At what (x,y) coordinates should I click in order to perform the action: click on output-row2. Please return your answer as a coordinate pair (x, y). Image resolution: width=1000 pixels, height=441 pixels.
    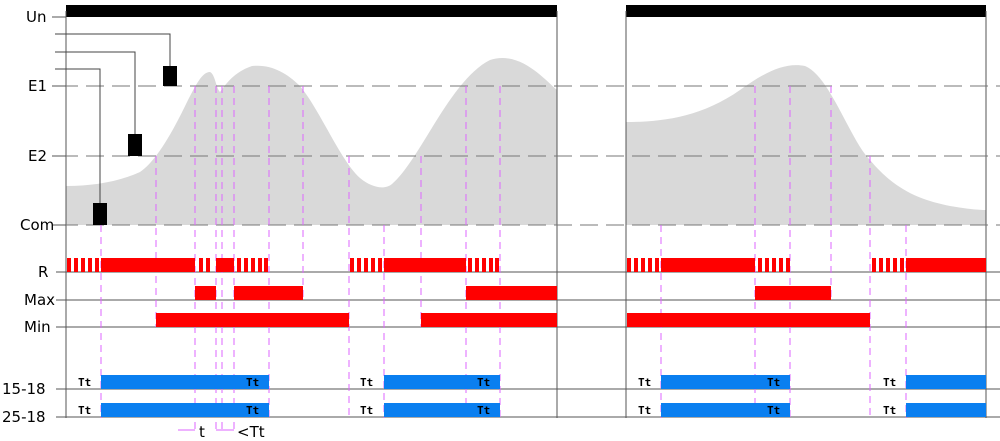
    Looking at the image, I should click on (543, 410).